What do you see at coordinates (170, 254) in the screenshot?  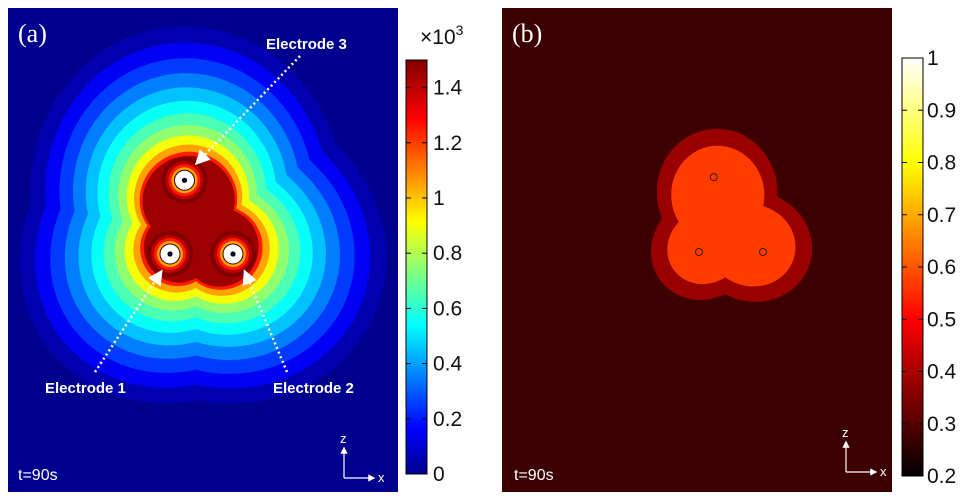 I see `electrode-1-center` at bounding box center [170, 254].